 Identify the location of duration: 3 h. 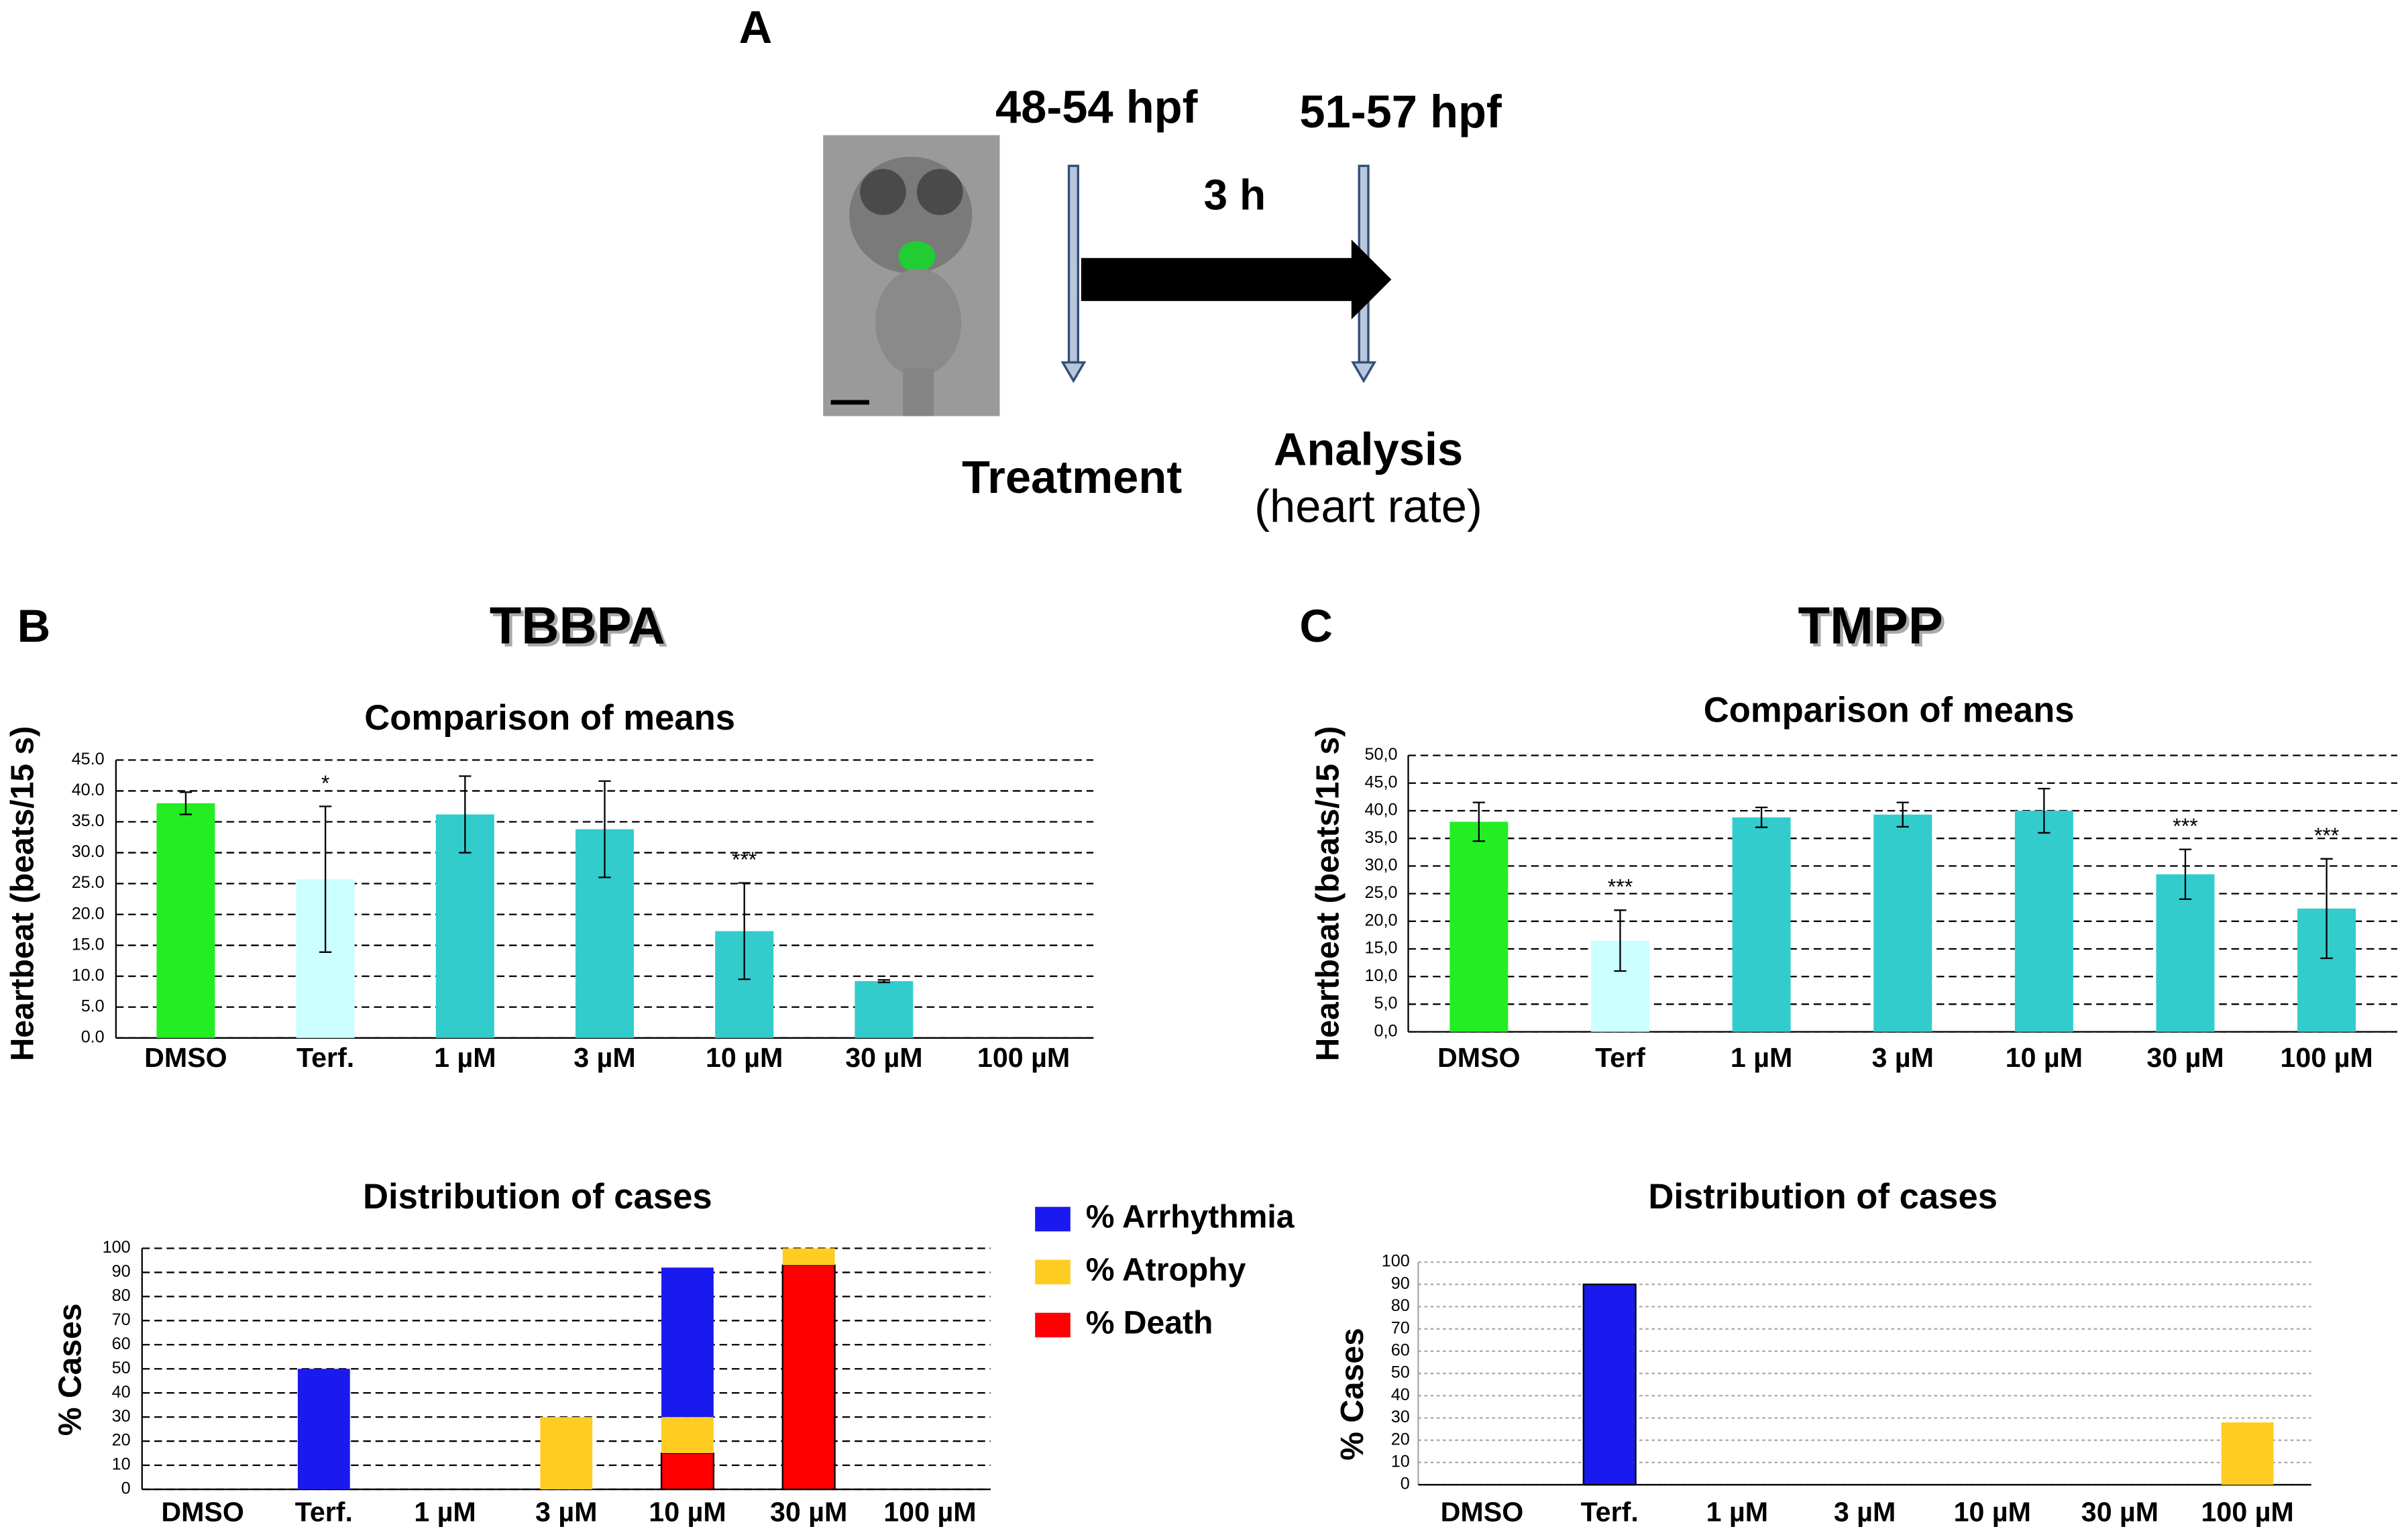
(1234, 195).